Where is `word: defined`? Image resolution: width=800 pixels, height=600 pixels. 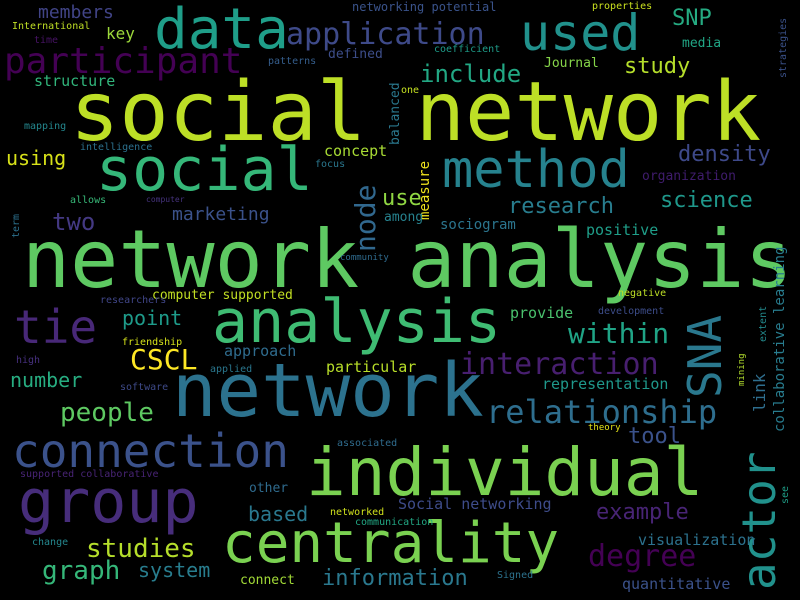
word: defined is located at coordinates (355, 54).